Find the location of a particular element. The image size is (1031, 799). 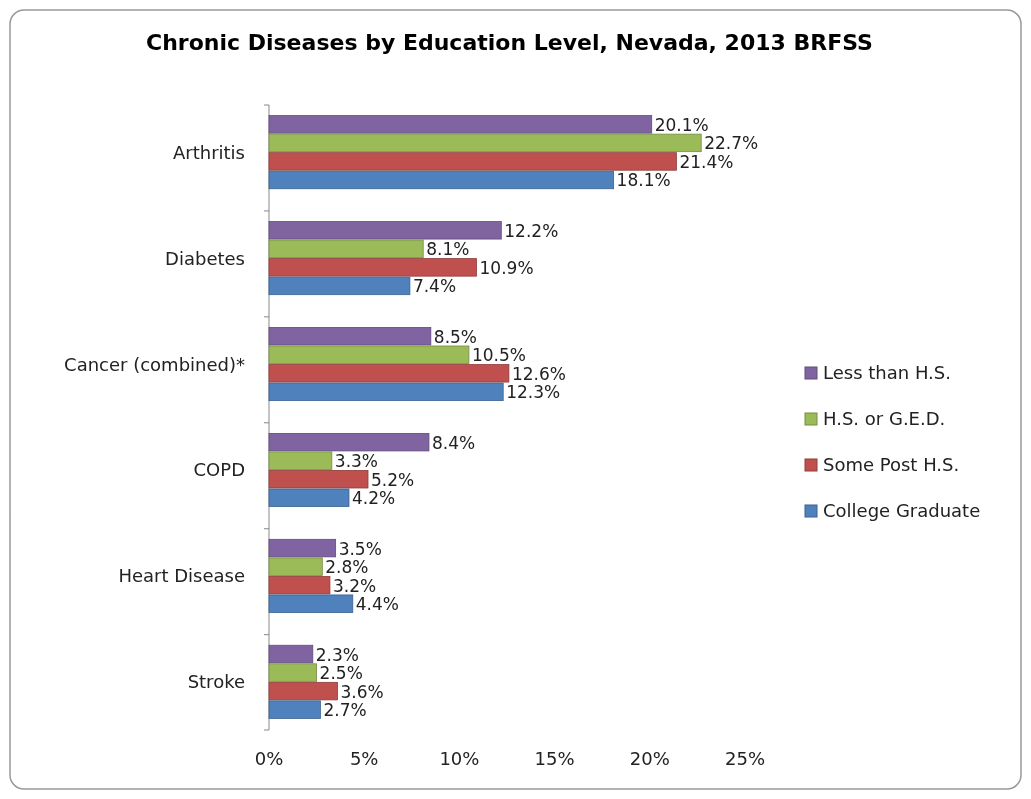

x-tick-label: 15% is located at coordinates (554, 758).